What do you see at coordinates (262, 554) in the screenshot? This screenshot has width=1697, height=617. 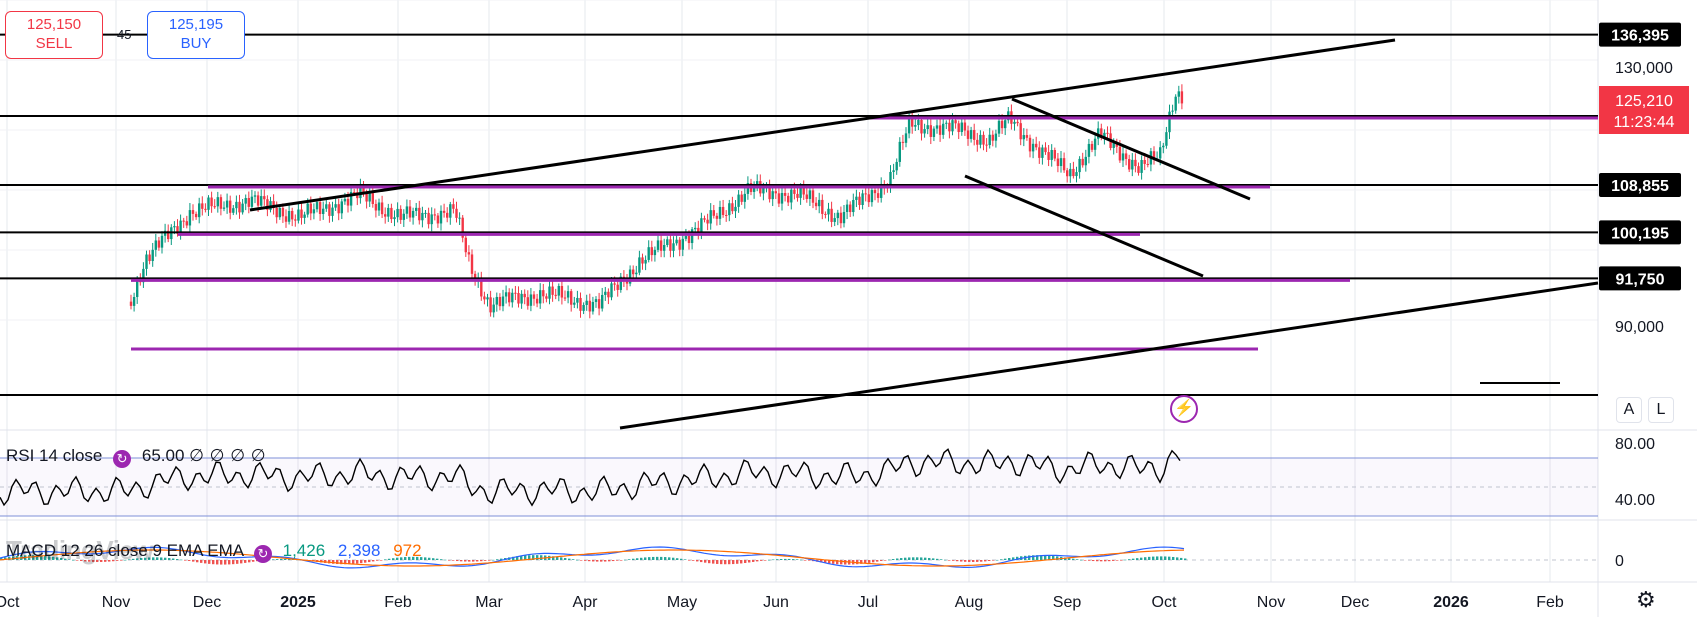 I see `macd-settings-icon: ↻` at bounding box center [262, 554].